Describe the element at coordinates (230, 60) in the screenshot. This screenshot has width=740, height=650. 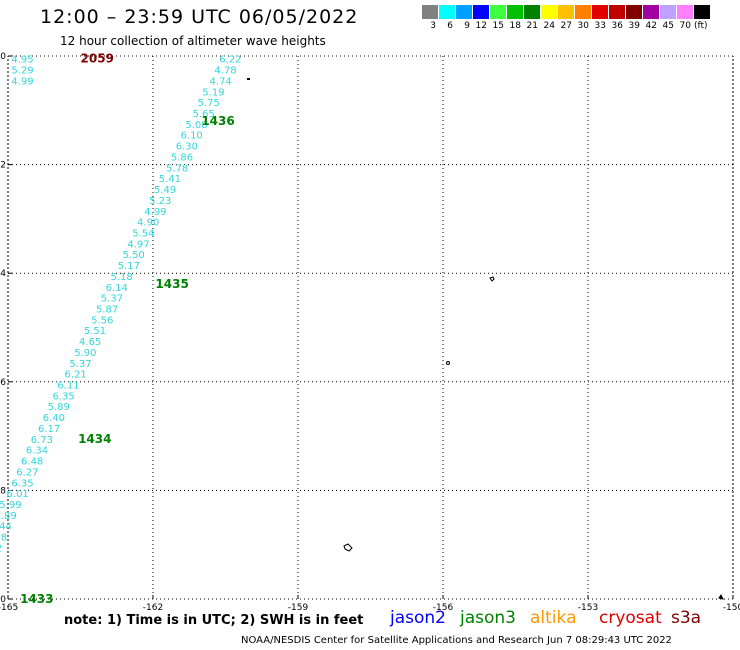
I see `wave-height-value: 6.22` at that location.